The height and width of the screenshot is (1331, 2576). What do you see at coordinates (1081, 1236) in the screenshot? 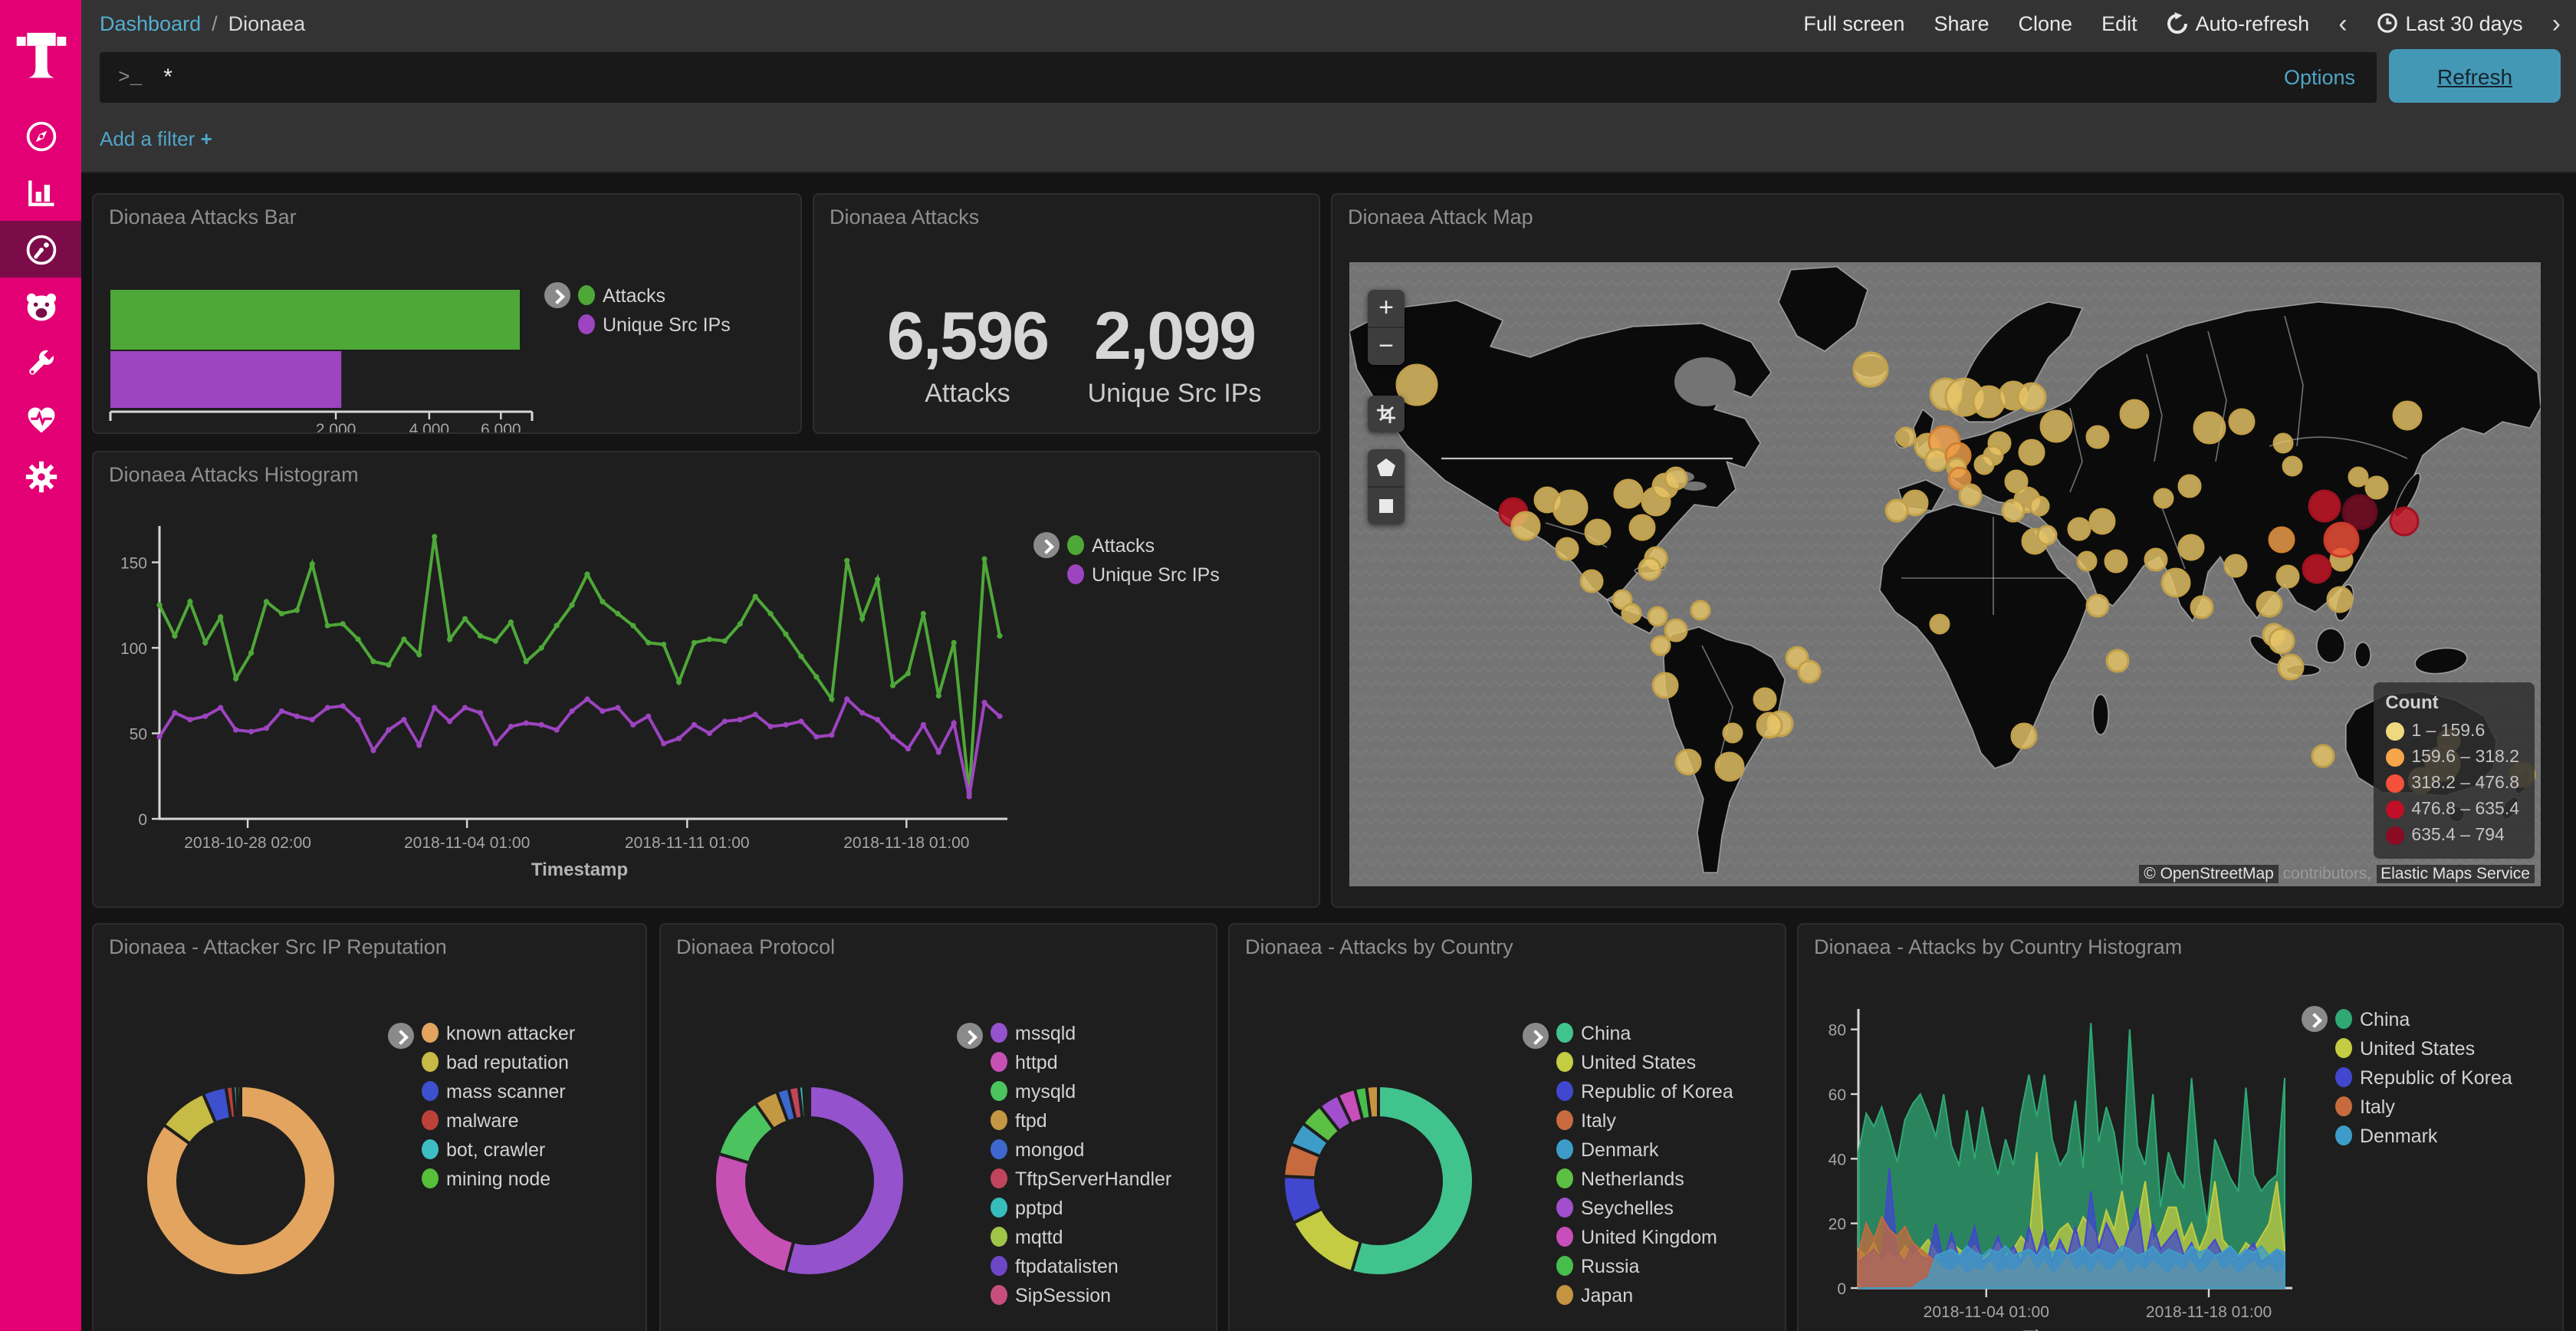
I see `legend-item: mqttd` at bounding box center [1081, 1236].